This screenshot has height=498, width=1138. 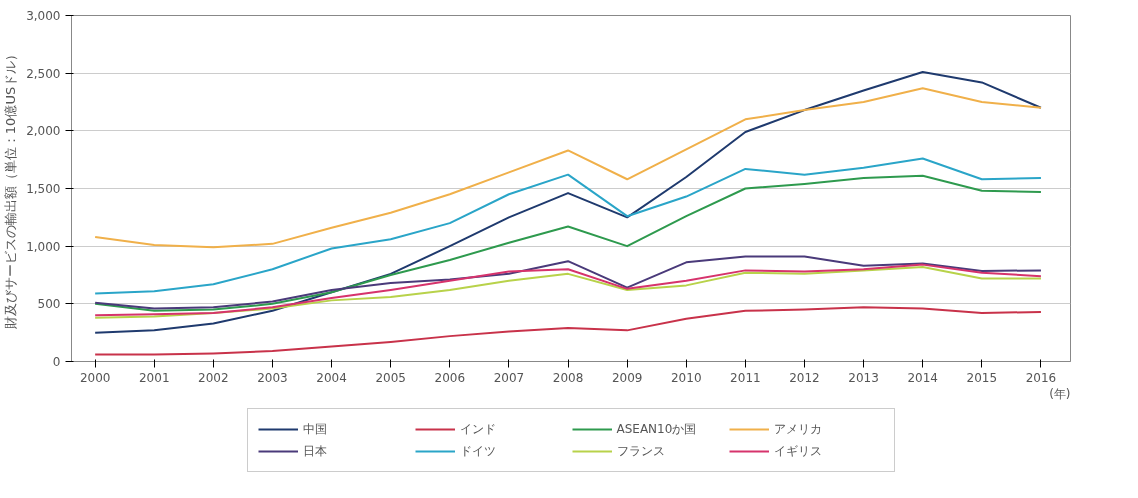 What do you see at coordinates (43, 189) in the screenshot?
I see `y-tick-label: 1,500` at bounding box center [43, 189].